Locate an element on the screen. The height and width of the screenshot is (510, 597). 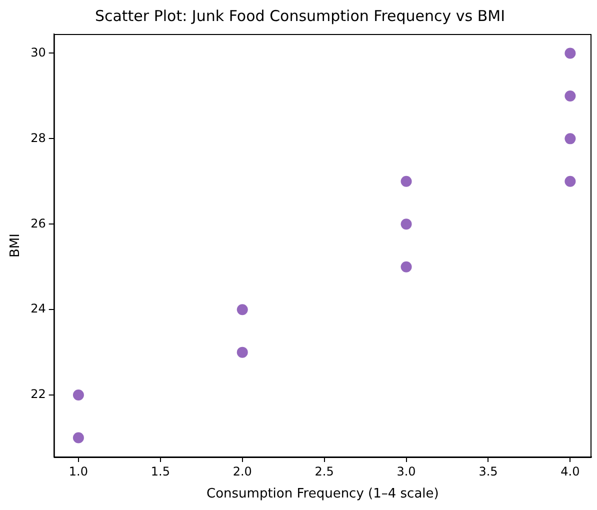
x-tick-label: 2.5 is located at coordinates (324, 471).